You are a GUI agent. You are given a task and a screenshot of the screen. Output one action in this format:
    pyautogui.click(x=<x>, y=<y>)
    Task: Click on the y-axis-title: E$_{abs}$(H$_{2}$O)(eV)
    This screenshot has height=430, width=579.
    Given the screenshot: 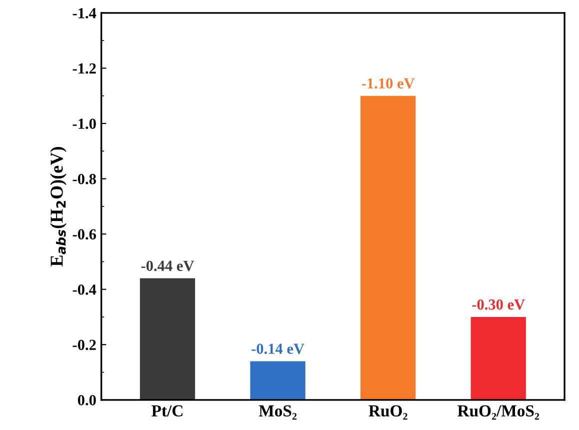 What is the action you would take?
    pyautogui.click(x=58, y=206)
    